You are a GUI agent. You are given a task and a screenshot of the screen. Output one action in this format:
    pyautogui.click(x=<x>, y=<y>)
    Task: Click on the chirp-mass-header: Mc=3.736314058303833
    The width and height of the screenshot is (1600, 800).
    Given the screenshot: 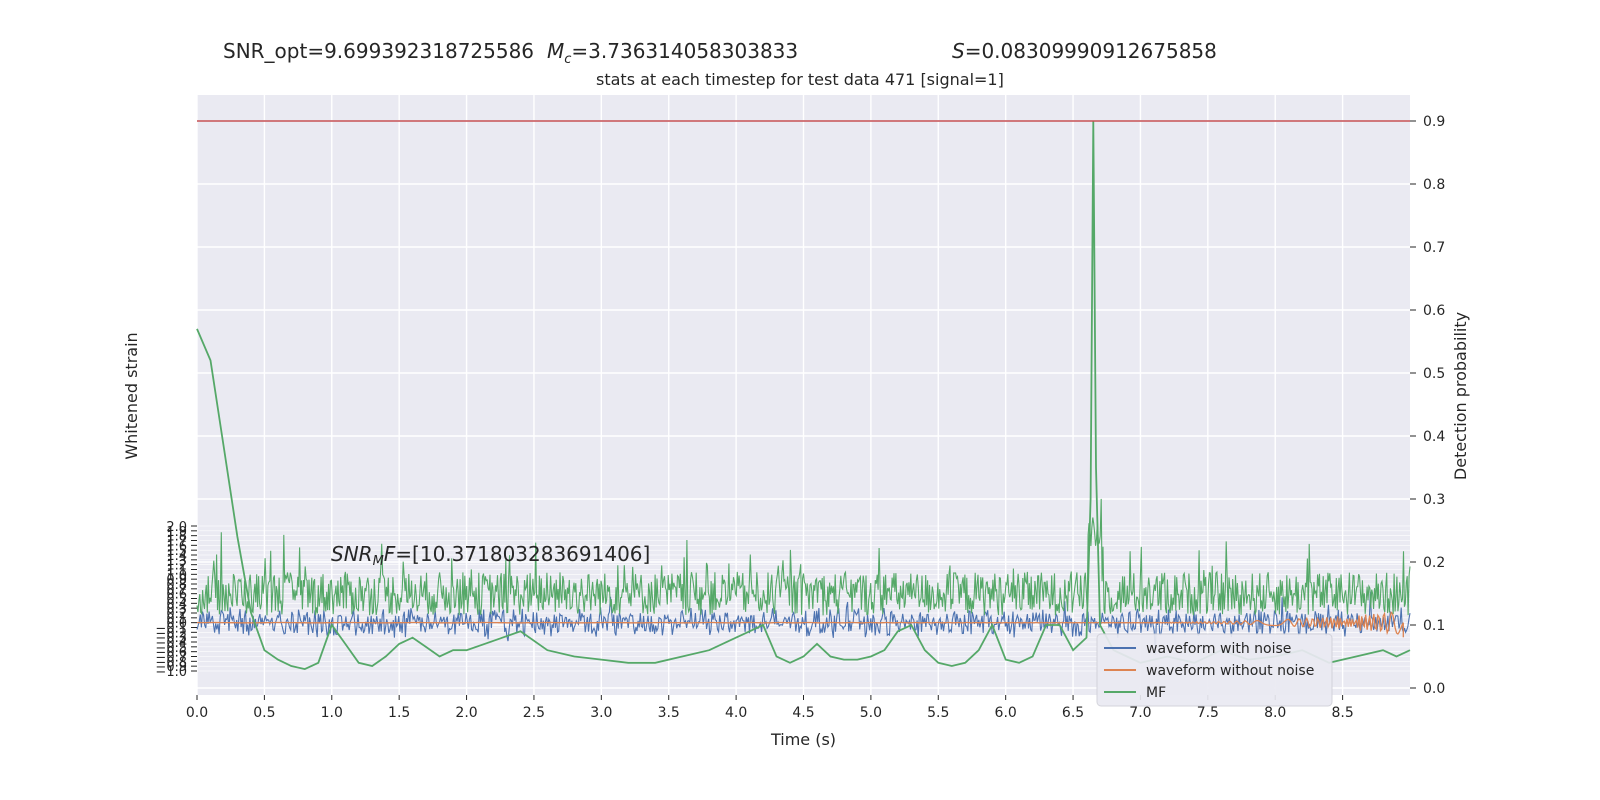 What is the action you would take?
    pyautogui.click(x=672, y=53)
    